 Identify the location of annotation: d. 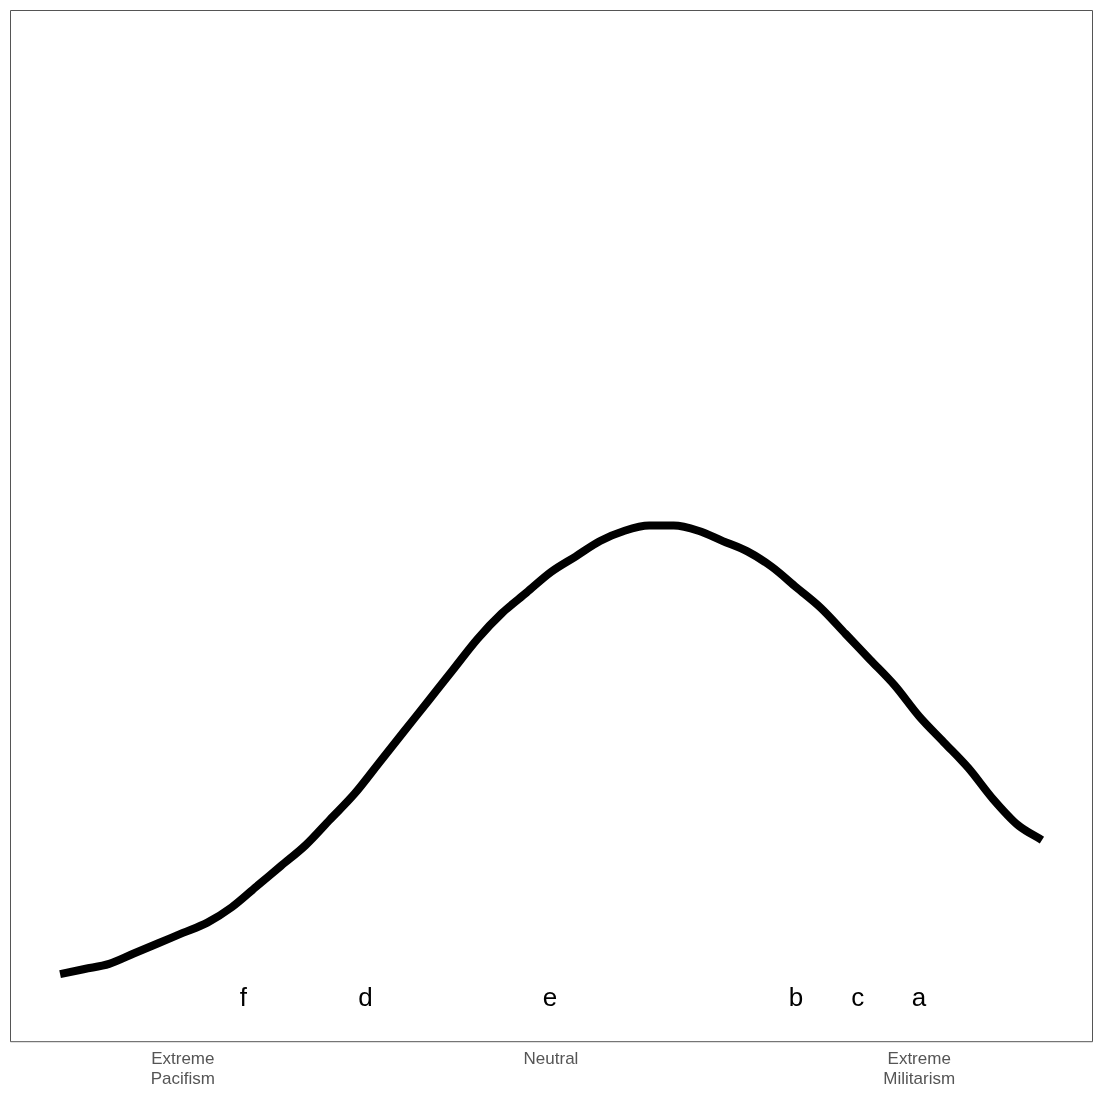
(365, 997).